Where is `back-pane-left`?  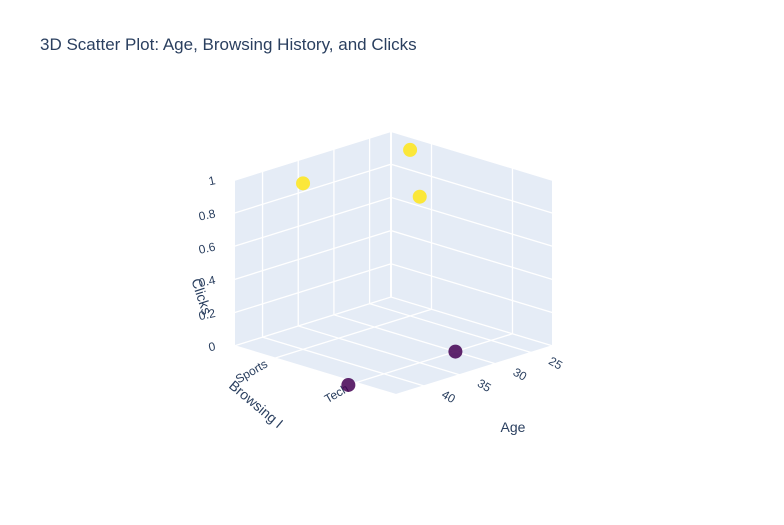 back-pane-left is located at coordinates (312, 238).